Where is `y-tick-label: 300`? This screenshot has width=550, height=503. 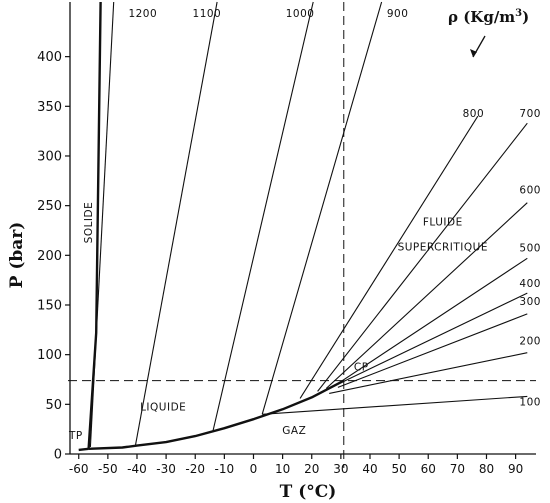 y-tick-label: 300 is located at coordinates (49, 156).